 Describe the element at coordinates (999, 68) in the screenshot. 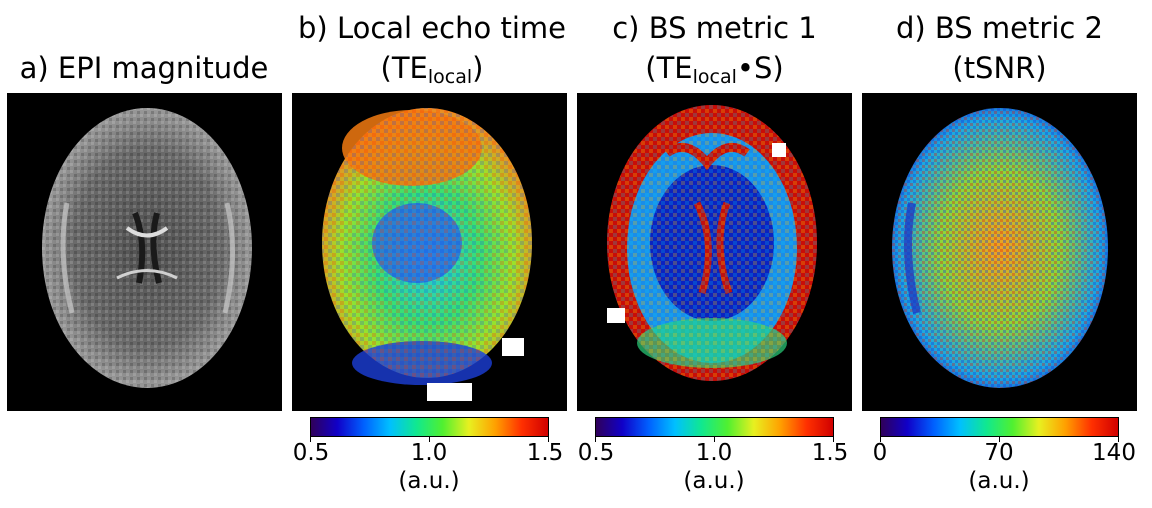

I see `panel-d-title-line2: (tSNR)` at that location.